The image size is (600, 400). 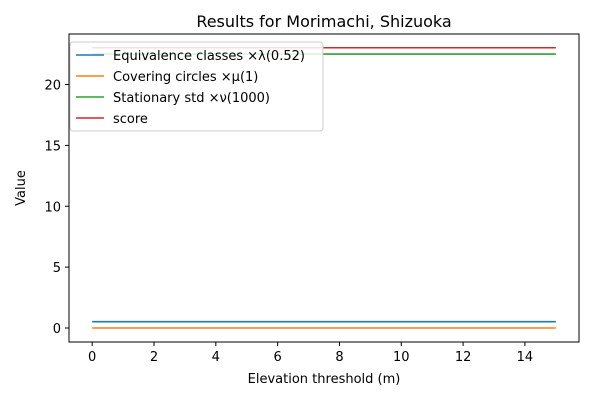 What do you see at coordinates (130, 119) in the screenshot?
I see `legend-label-3: score` at bounding box center [130, 119].